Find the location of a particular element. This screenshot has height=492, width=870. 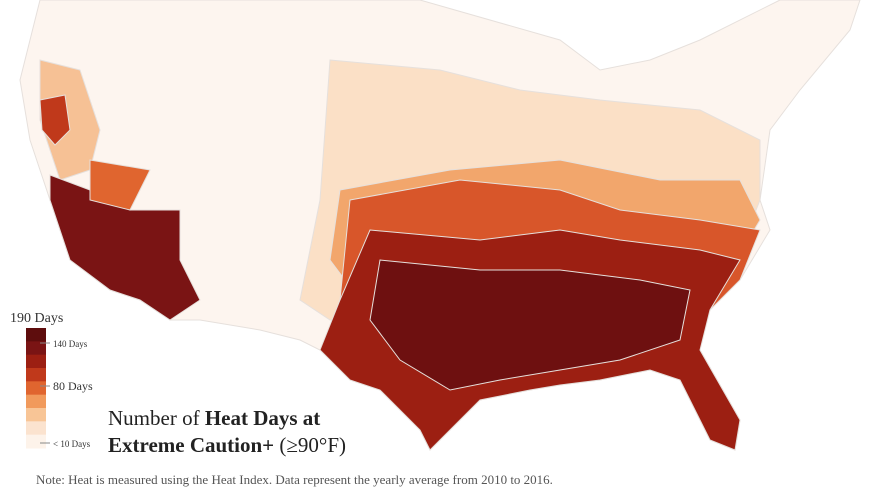

legend: 190 Days 140 Days 80 Days < 10 Days is located at coordinates (51, 380).